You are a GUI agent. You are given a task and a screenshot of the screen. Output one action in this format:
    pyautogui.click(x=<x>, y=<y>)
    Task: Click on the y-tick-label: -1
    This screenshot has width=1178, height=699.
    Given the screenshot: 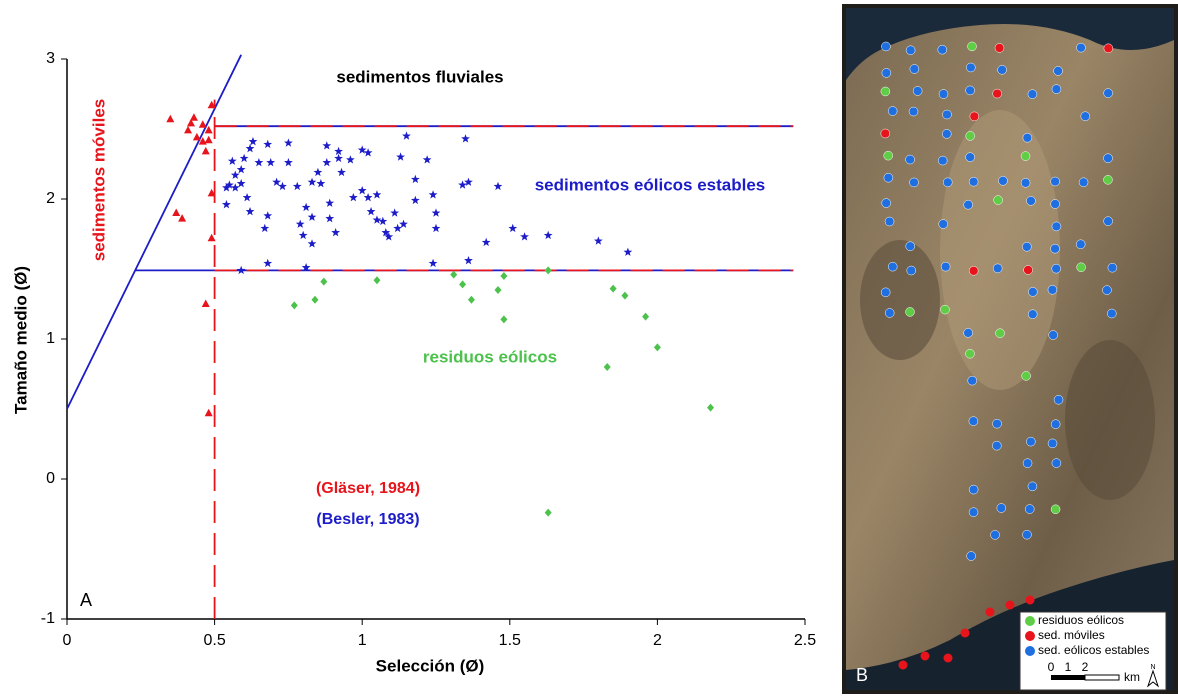 What is the action you would take?
    pyautogui.click(x=48, y=618)
    